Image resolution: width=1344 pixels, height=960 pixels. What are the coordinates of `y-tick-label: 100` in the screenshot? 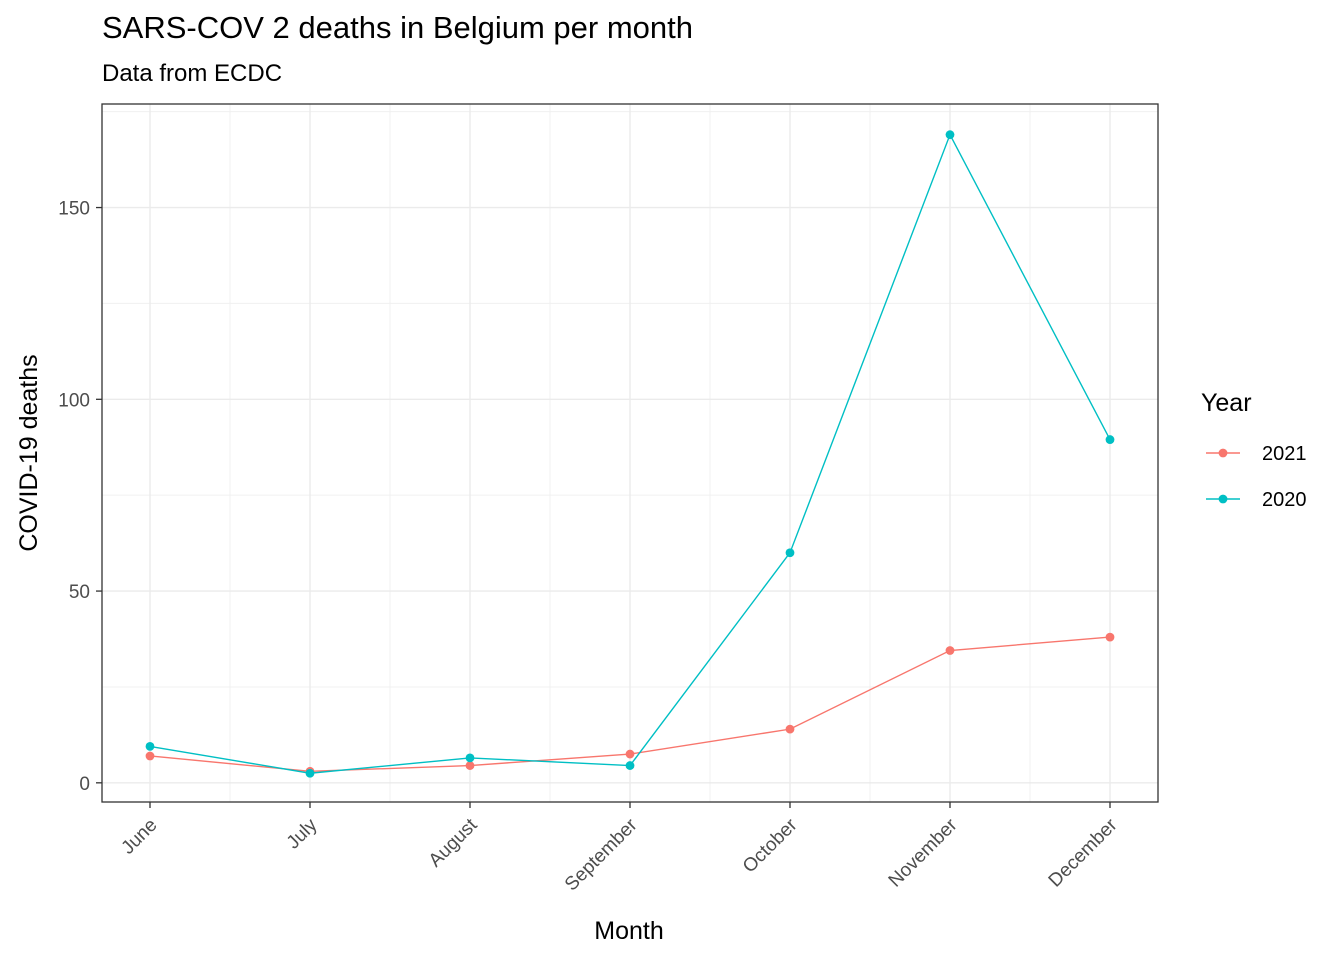 It's located at (74, 400).